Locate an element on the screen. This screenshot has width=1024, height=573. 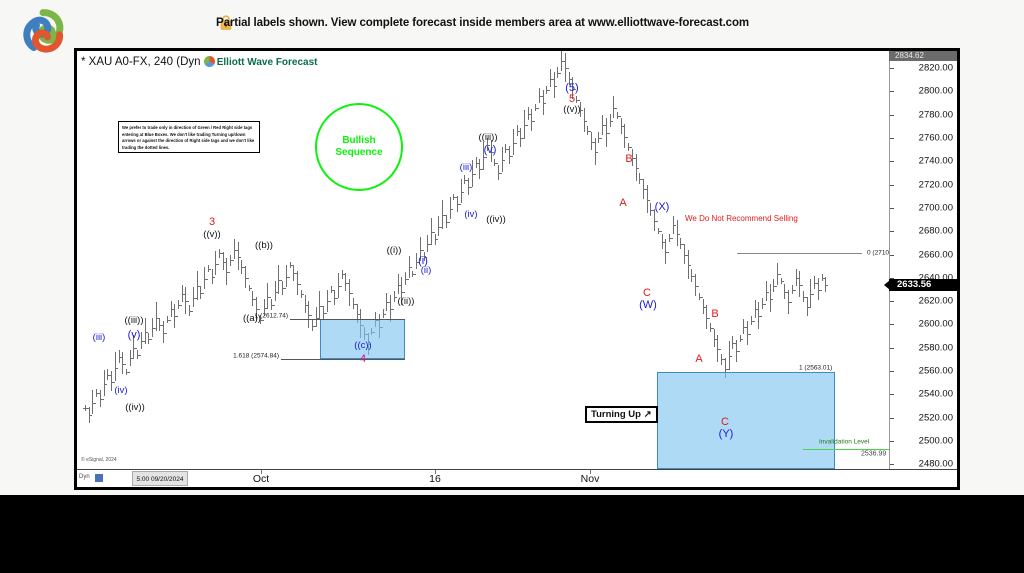
no-sell-annotation: We Do Not Recommend Selling is located at coordinates (741, 218).